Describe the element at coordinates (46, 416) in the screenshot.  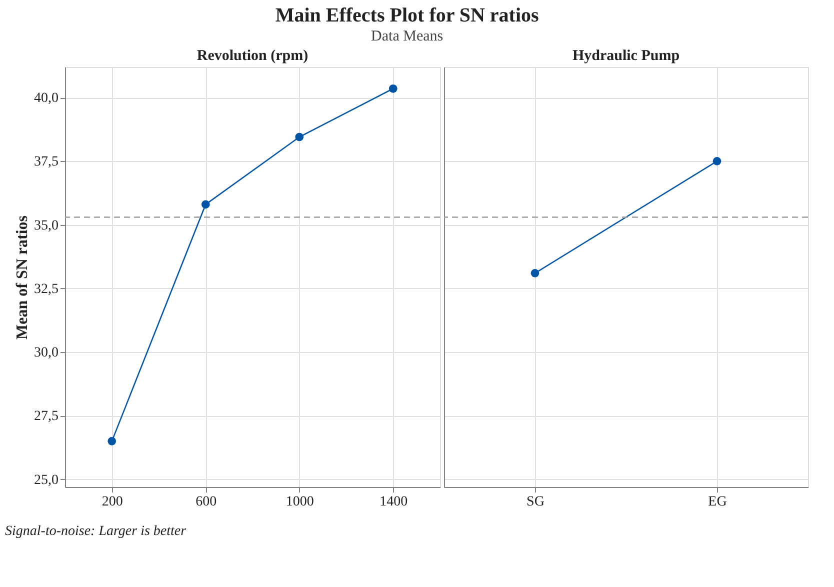
I see `y-tick-label: 27,5` at that location.